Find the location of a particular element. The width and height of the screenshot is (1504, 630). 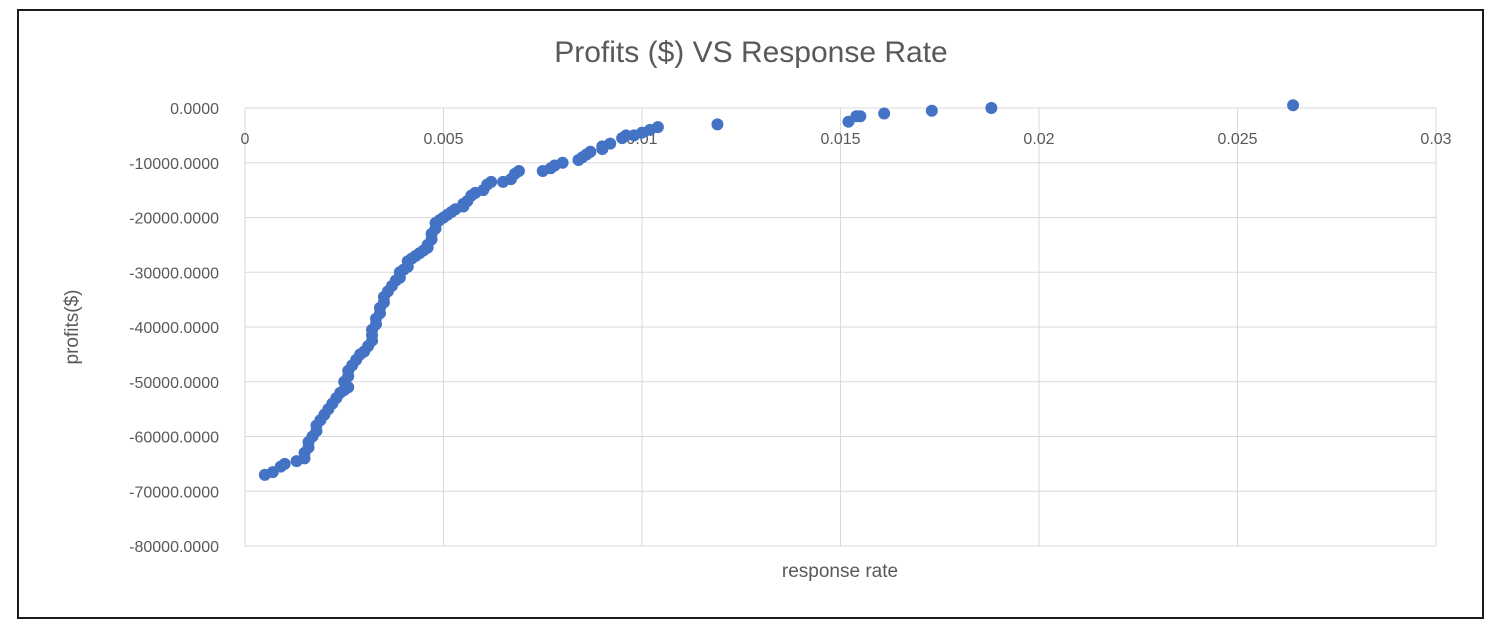

x-tick-label: 0.03 is located at coordinates (1435, 139).